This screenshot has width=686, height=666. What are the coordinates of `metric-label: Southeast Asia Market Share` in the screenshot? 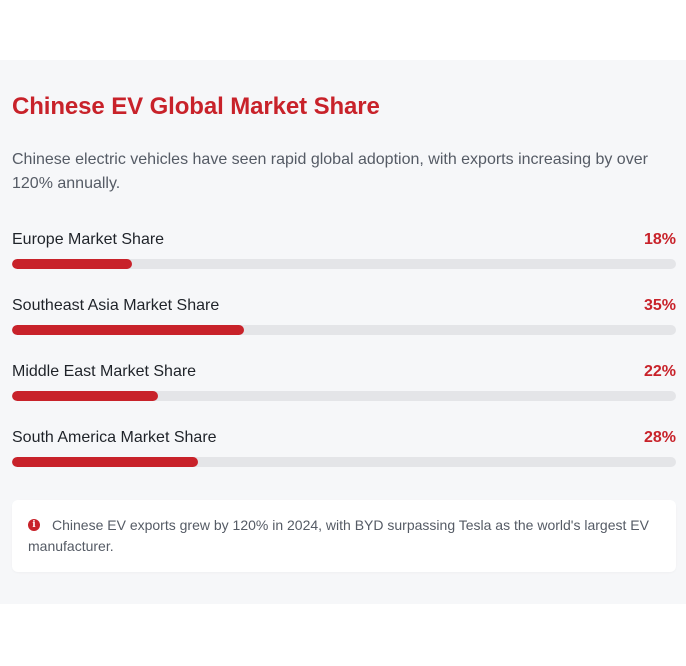 It's located at (116, 305).